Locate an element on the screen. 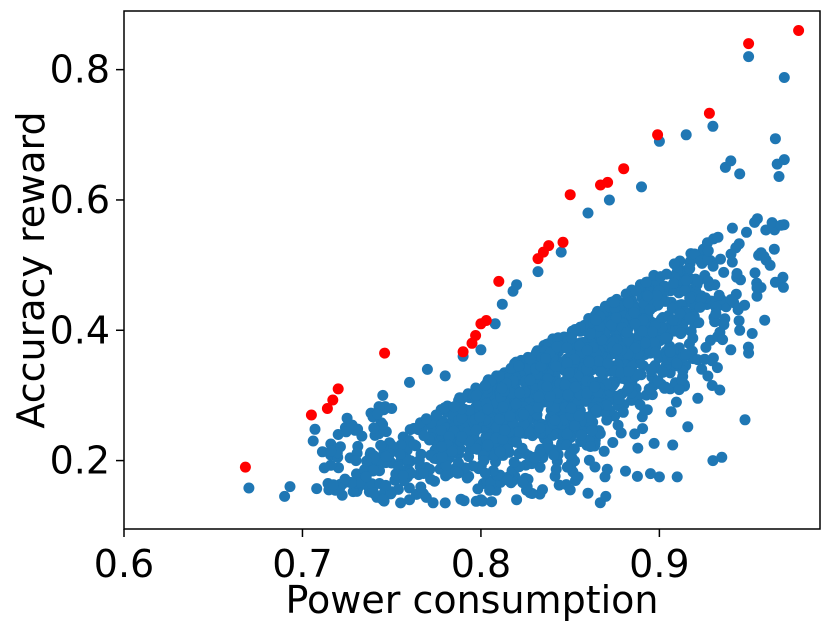 Image resolution: width=831 pixels, height=630 pixels. x-axis: 0.6 0.7 0.8 0.9 is located at coordinates (392, 557).